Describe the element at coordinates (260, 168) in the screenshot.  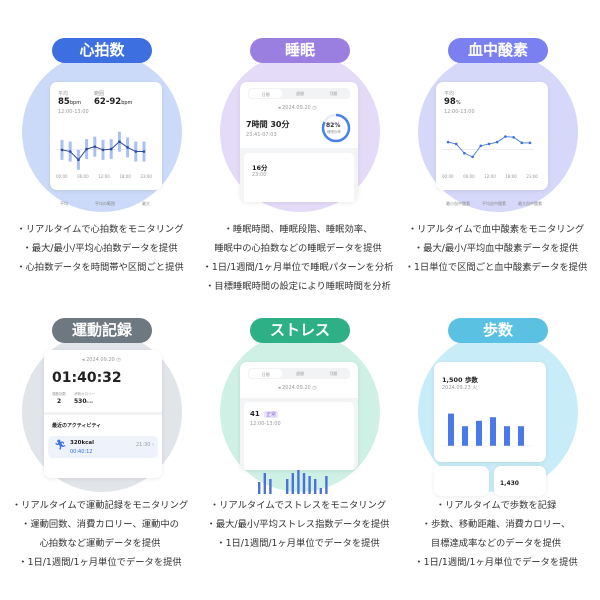
I see `sub-value: 16分` at that location.